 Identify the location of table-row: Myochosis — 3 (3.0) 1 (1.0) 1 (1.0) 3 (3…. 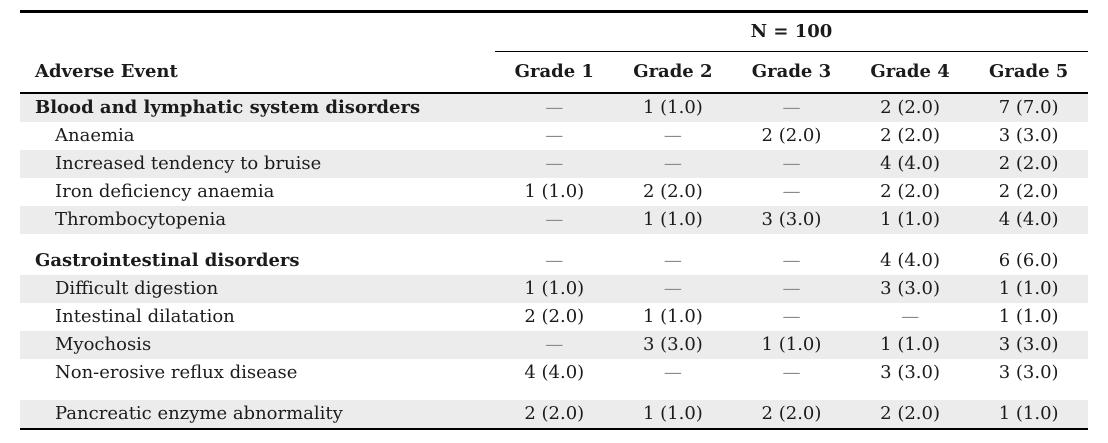
(554, 344).